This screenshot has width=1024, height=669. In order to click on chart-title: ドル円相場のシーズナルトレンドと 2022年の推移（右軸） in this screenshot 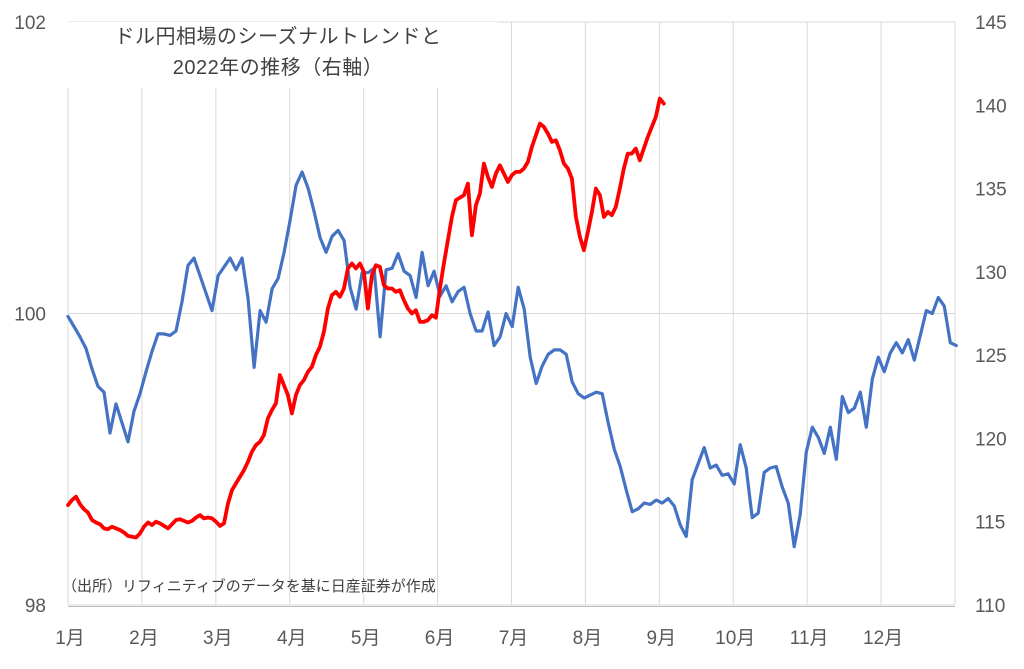, I will do `click(278, 55)`.